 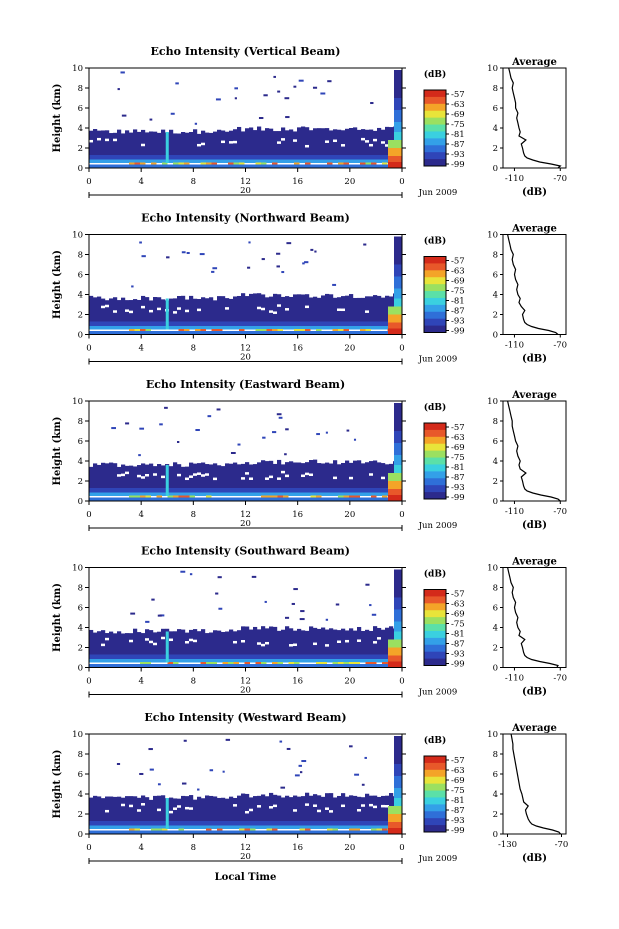 I want to click on y-tick-label: 6, so click(x=80, y=609).